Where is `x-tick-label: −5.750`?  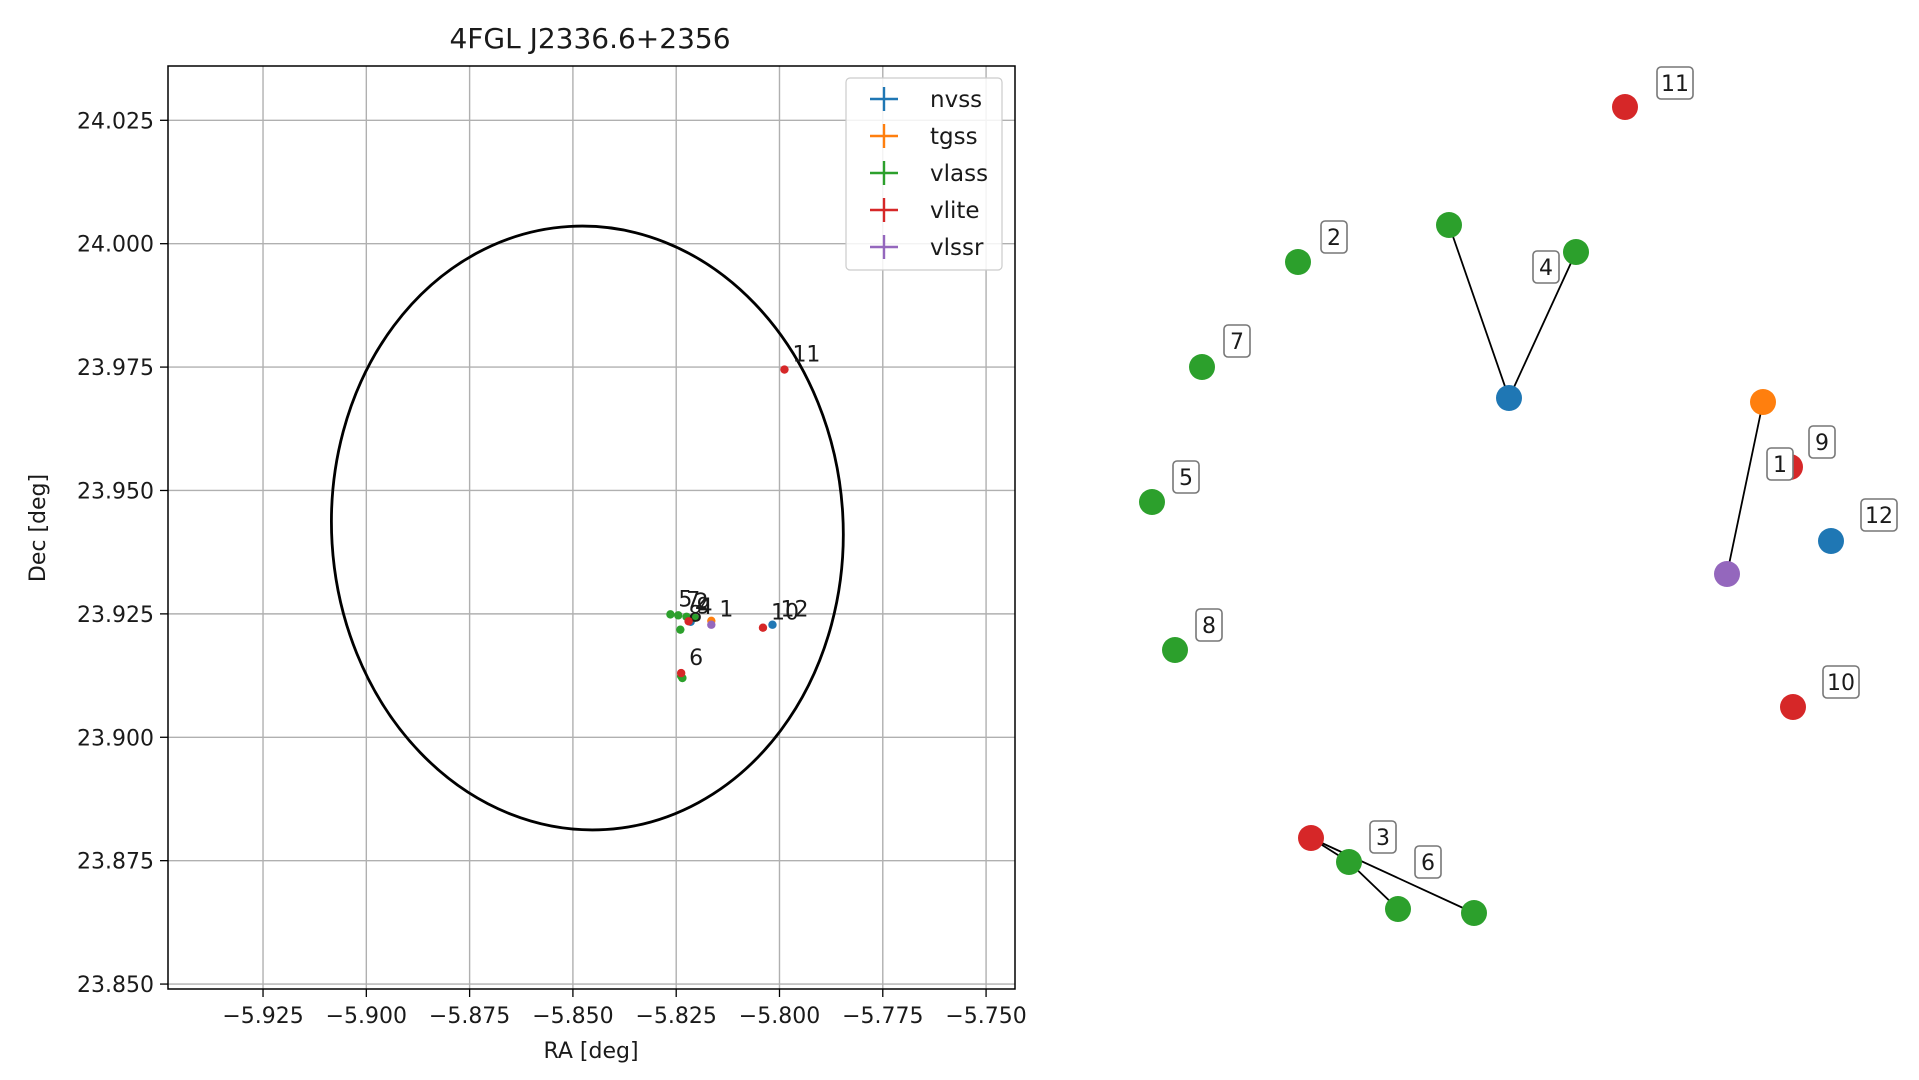 x-tick-label: −5.750 is located at coordinates (985, 1016).